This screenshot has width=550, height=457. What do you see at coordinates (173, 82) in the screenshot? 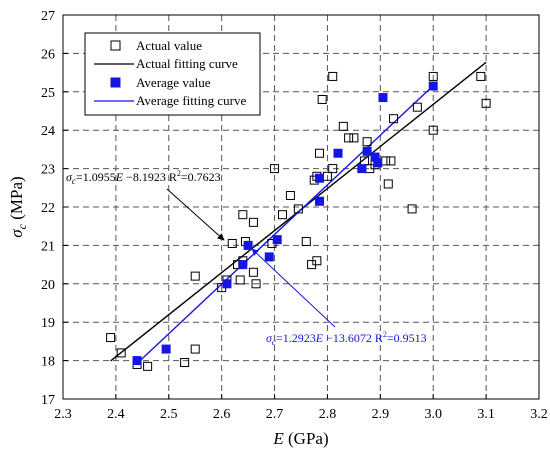
I see `legend-label-average-value: Average value` at bounding box center [173, 82].